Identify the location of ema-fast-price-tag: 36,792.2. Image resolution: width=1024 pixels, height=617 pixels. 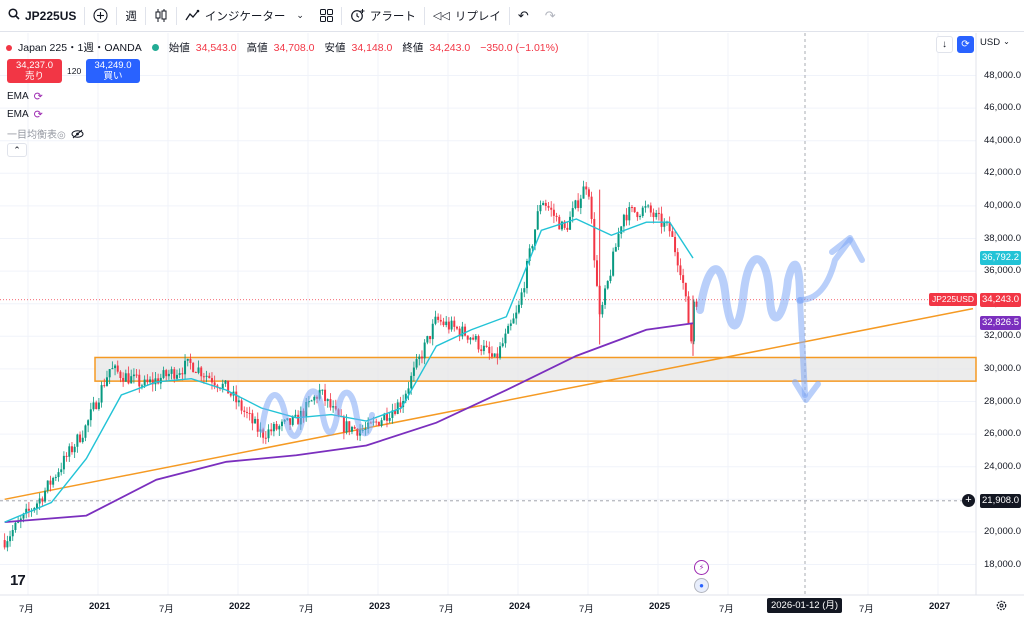
(1000, 258).